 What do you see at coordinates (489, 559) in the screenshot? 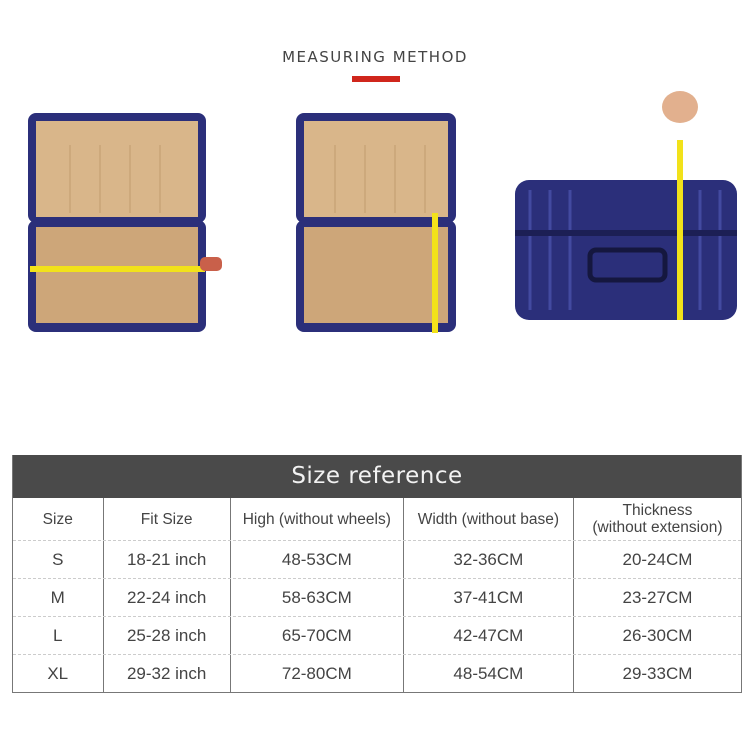
I see `table-cell: 32-36CM` at bounding box center [489, 559].